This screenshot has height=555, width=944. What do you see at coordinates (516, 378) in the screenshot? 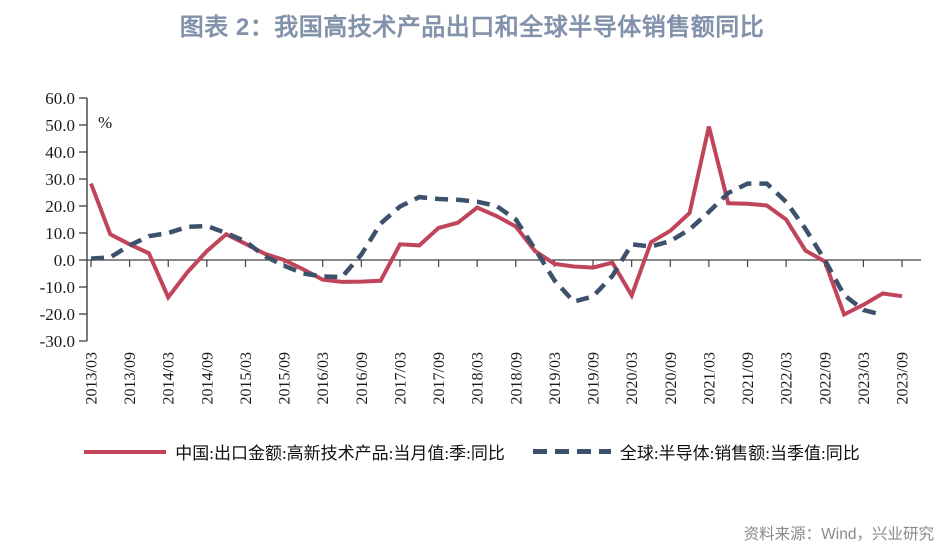
I see `x-tick-label: 2018/09` at bounding box center [516, 378].